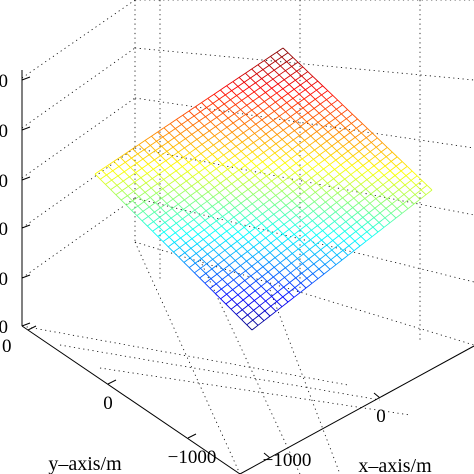 This screenshot has height=474, width=474. I want to click on z-axis-tick, so click(26, 178).